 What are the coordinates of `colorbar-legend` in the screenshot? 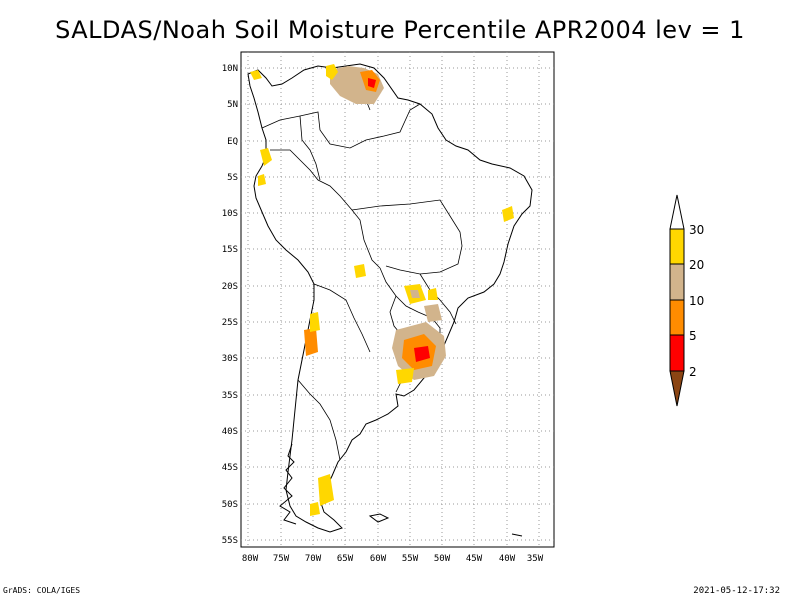 It's located at (677, 300).